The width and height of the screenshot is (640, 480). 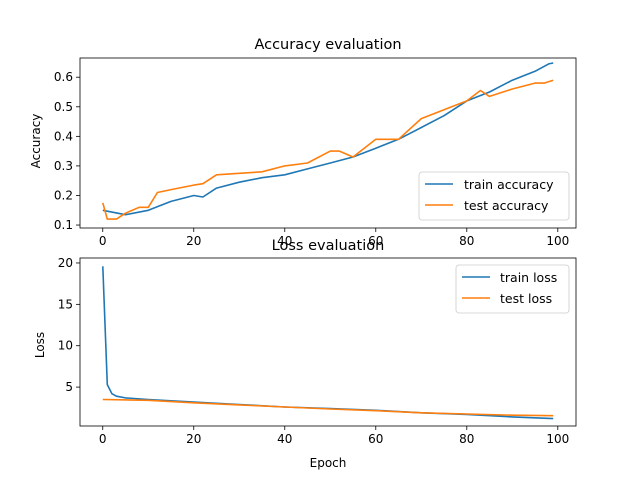 I want to click on loss-y-axis-label: Loss, so click(x=40, y=345).